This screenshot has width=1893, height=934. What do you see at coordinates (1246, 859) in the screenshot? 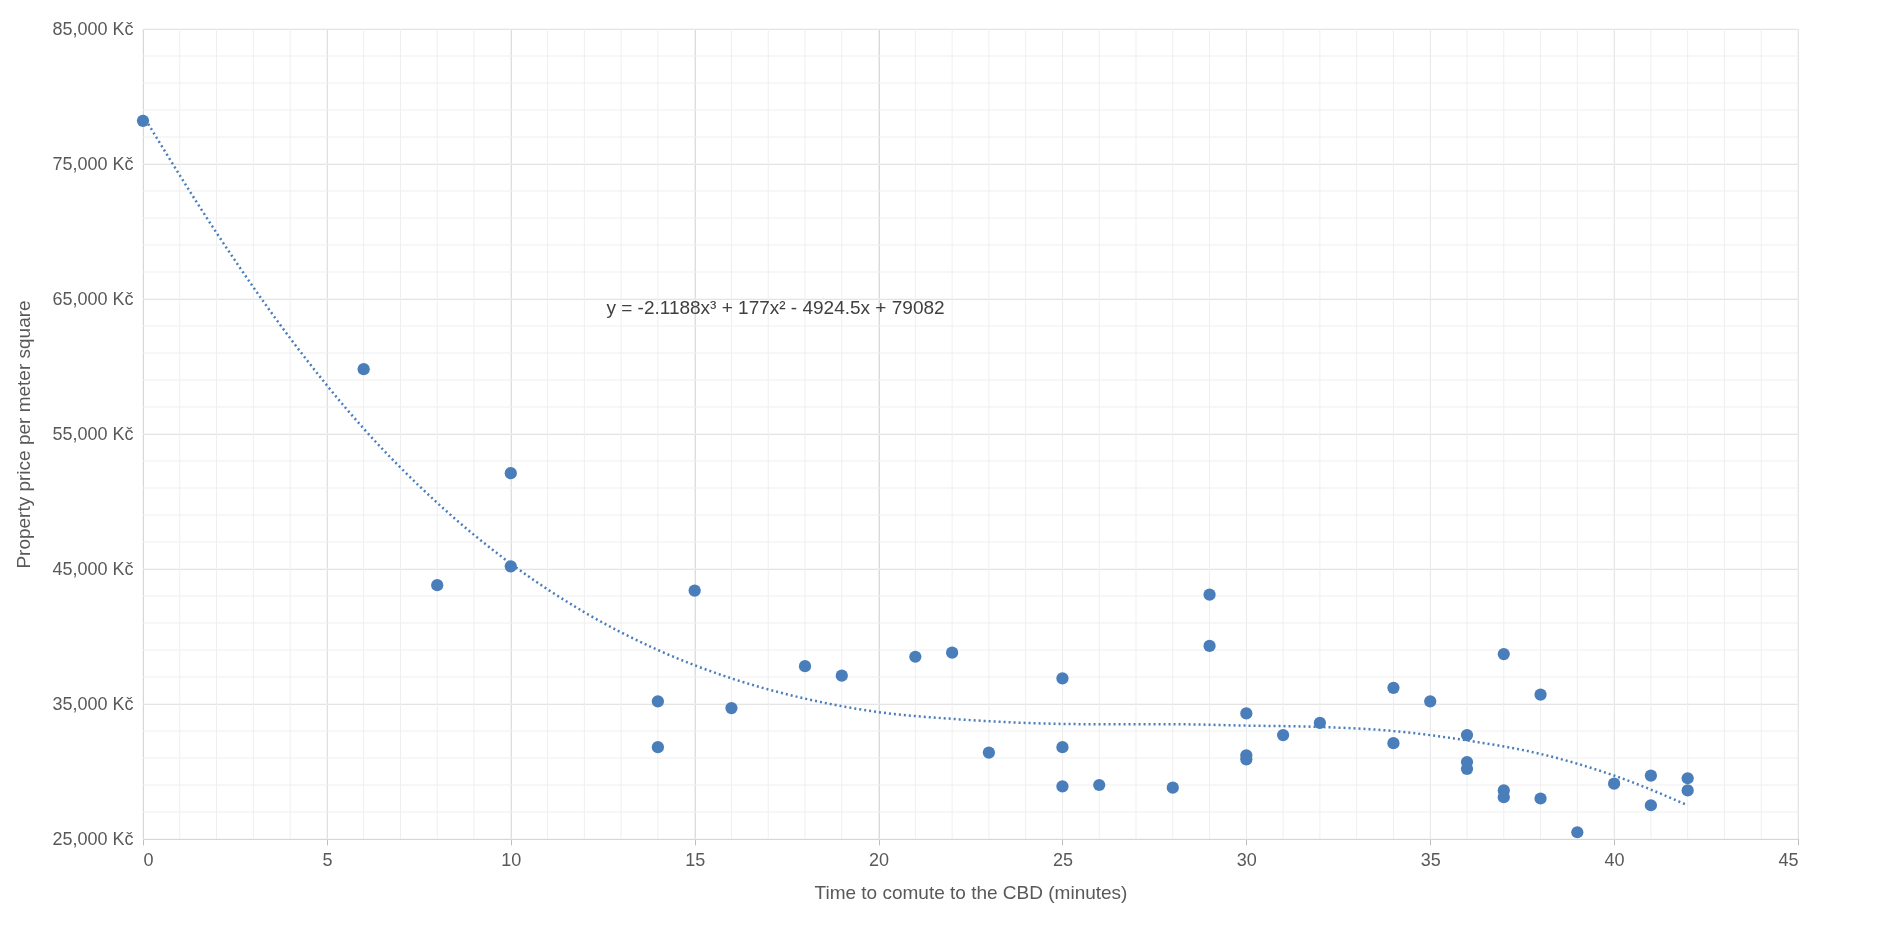
I see `x-tick-label: 30` at bounding box center [1246, 859].